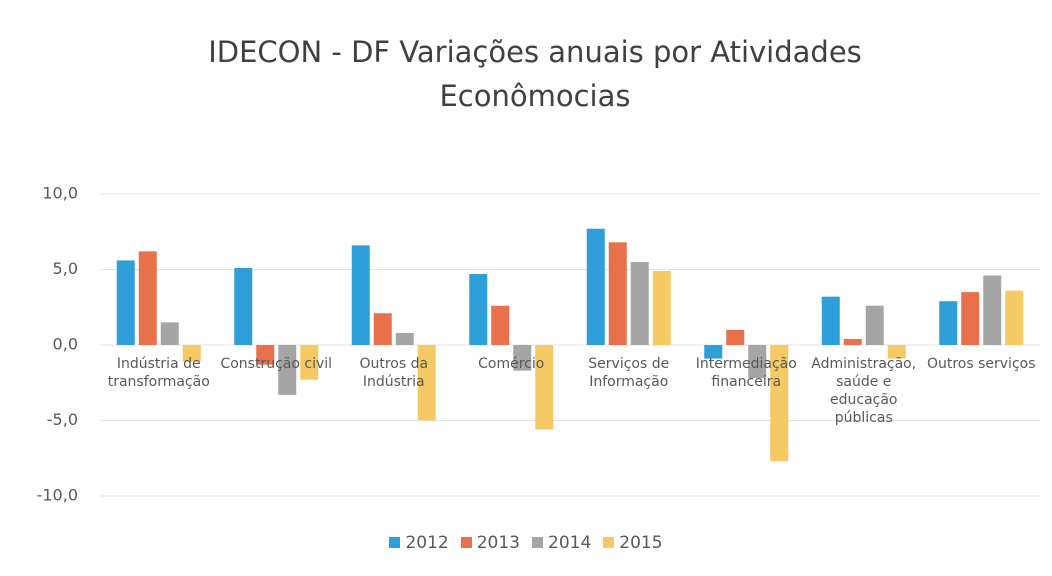 The width and height of the screenshot is (1052, 576). What do you see at coordinates (276, 364) in the screenshot?
I see `x-tick-label: Construção civil` at bounding box center [276, 364].